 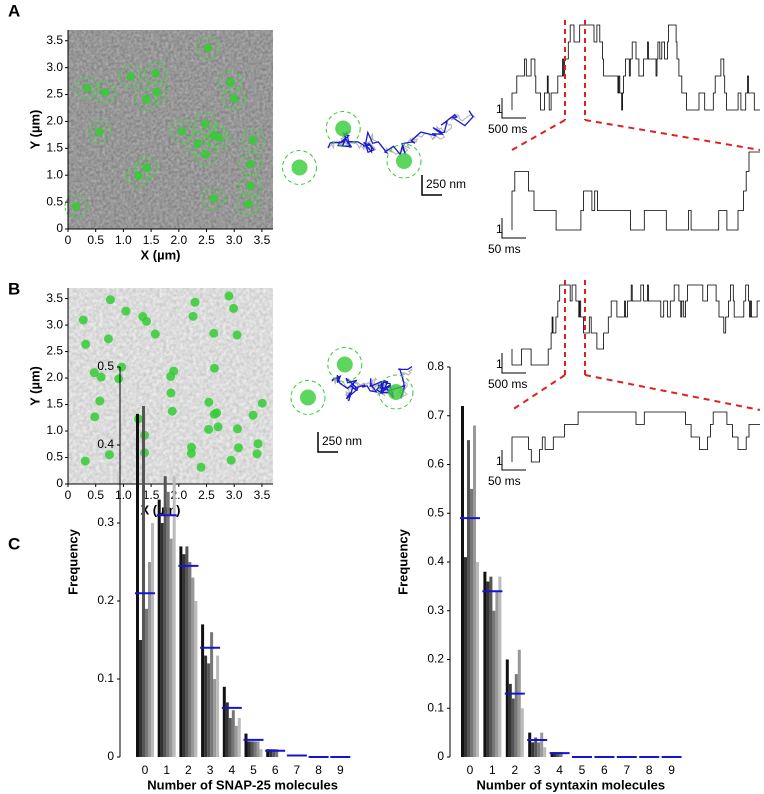 What do you see at coordinates (671, 770) in the screenshot?
I see `x-tick-label: 9` at bounding box center [671, 770].